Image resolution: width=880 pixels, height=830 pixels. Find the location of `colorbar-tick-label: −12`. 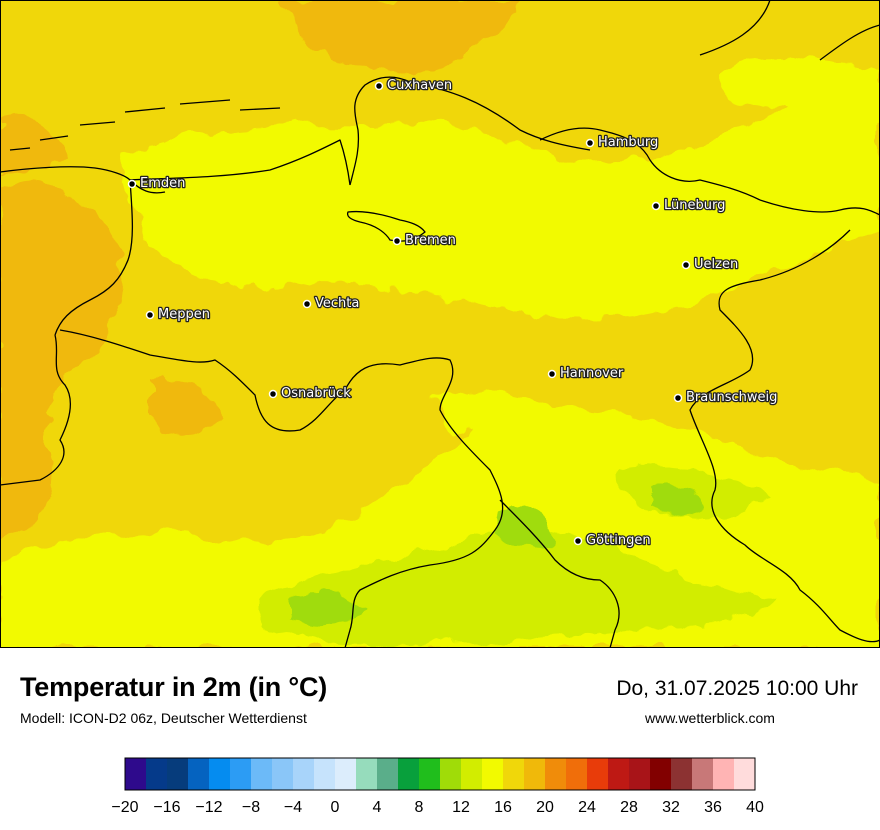

colorbar-tick-label: −12 is located at coordinates (208, 807).